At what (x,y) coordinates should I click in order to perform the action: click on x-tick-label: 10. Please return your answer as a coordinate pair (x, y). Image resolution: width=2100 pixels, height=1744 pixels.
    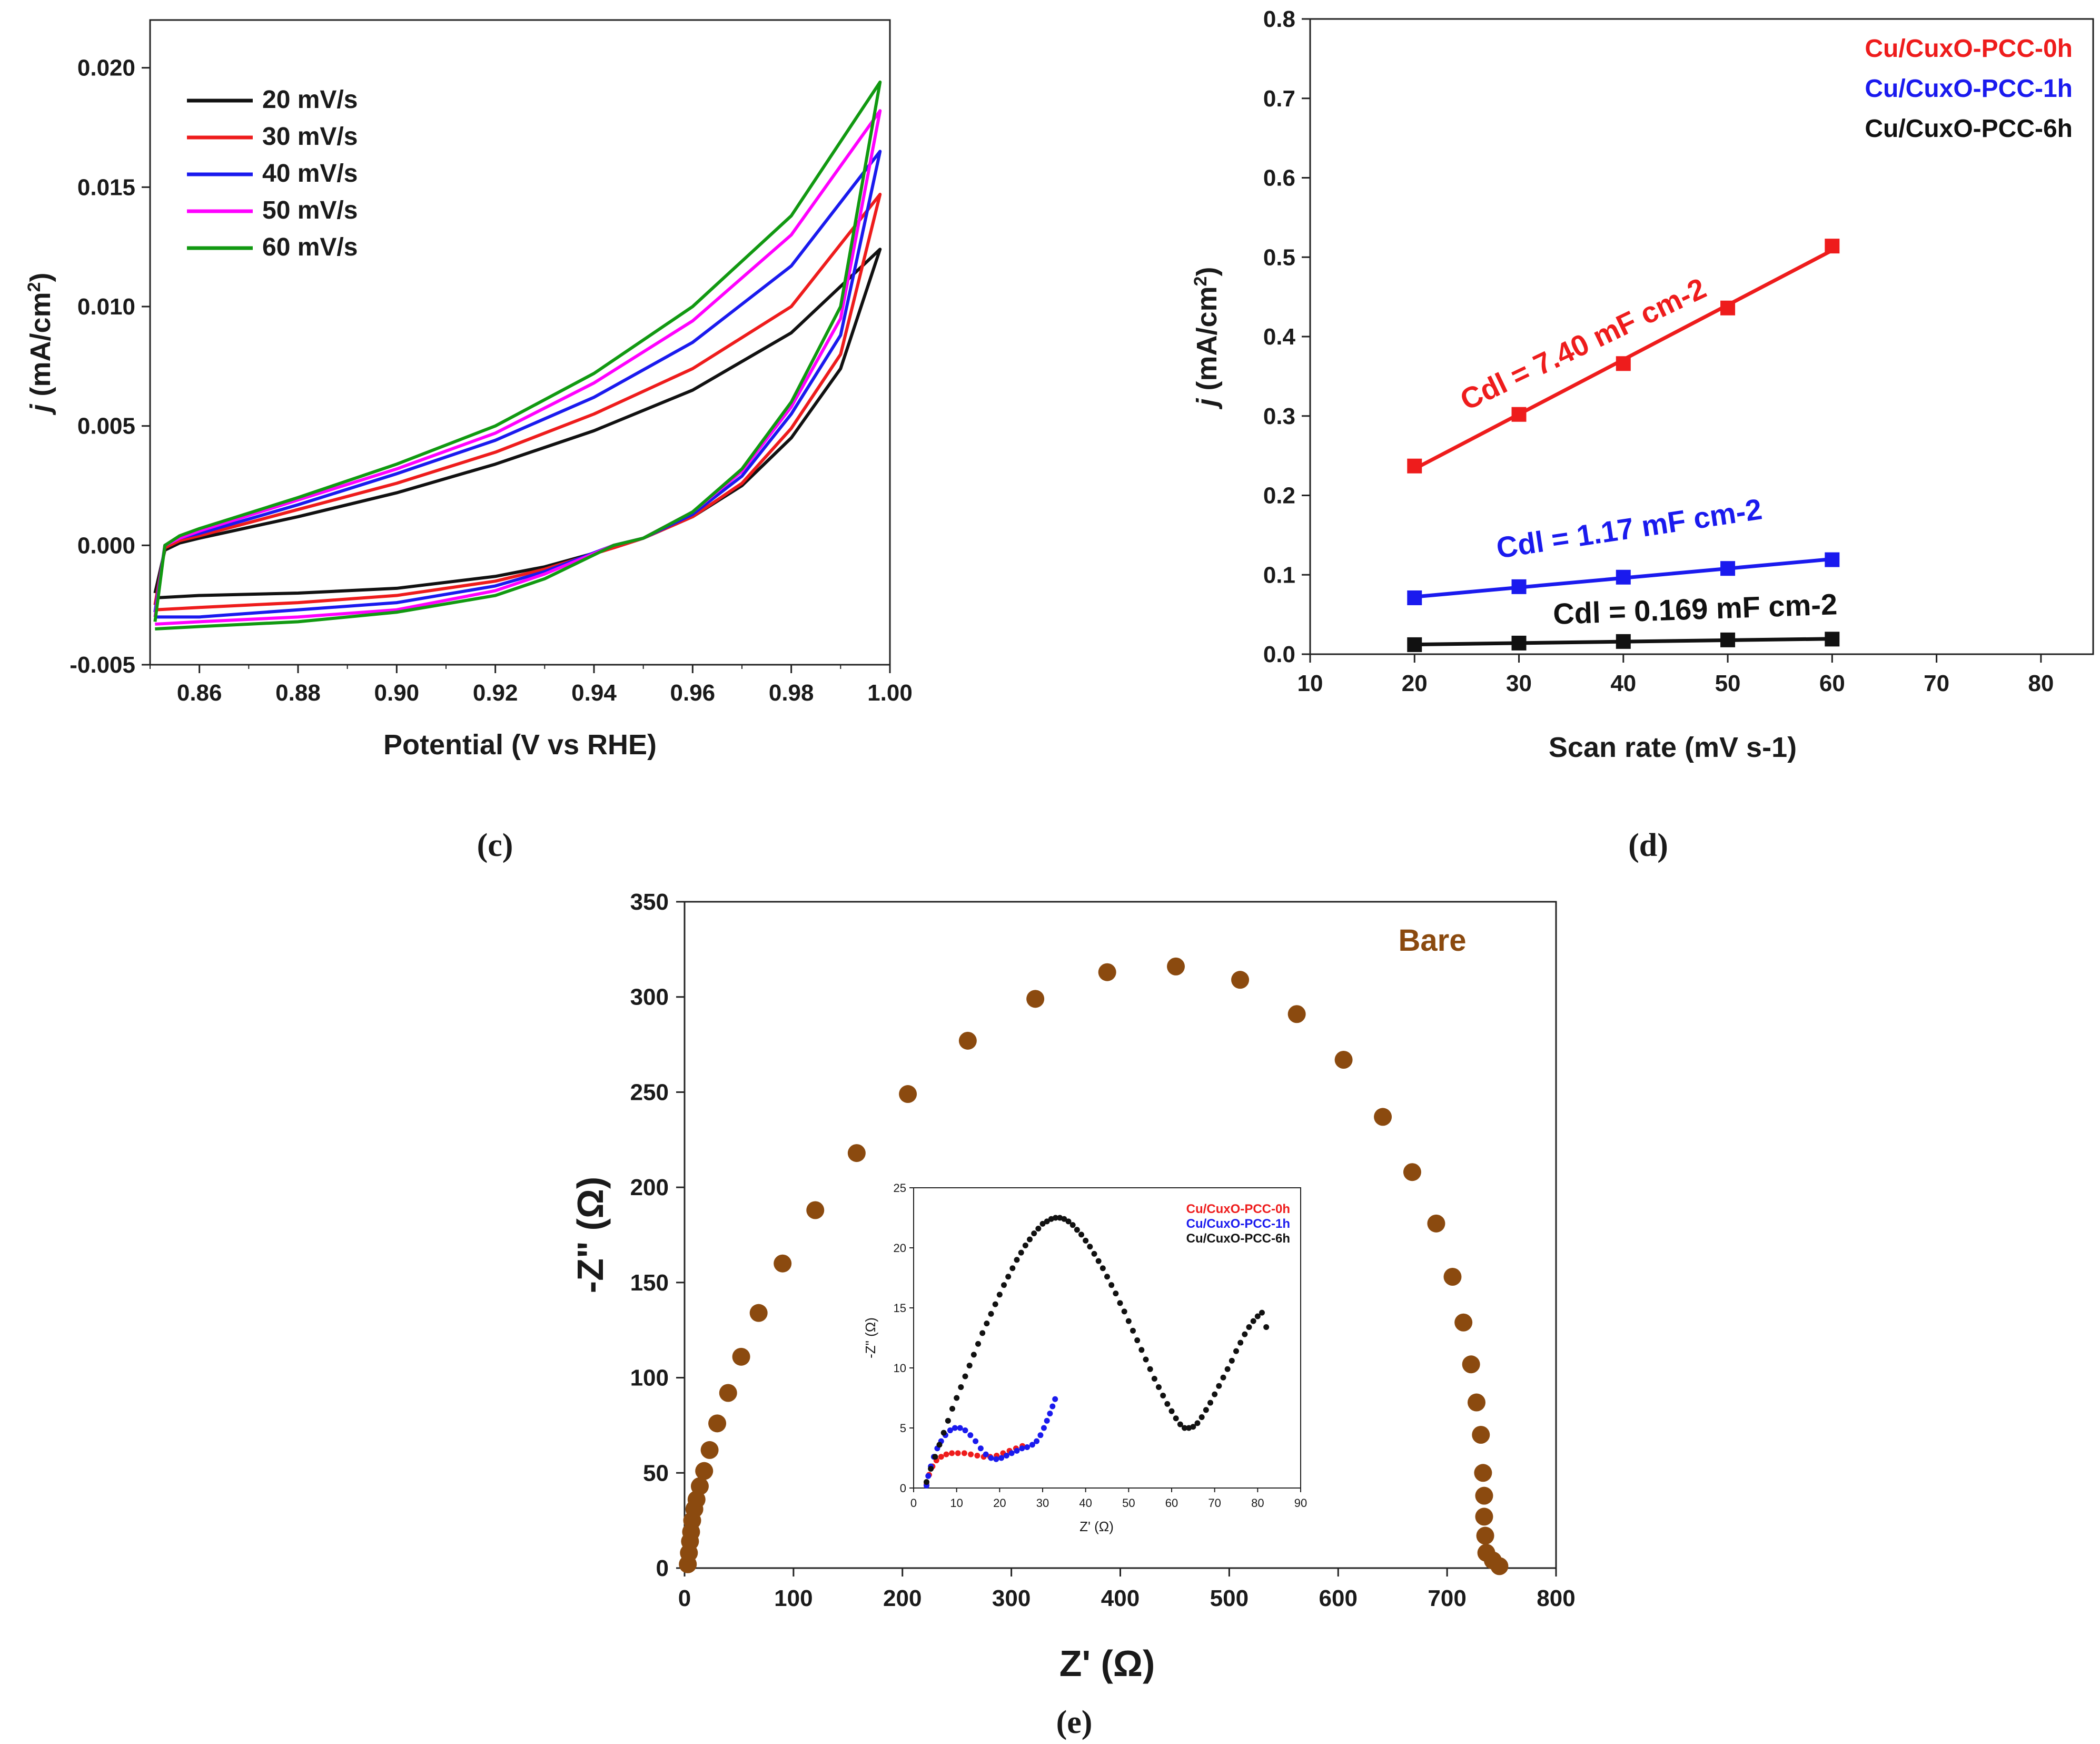
    Looking at the image, I should click on (1310, 684).